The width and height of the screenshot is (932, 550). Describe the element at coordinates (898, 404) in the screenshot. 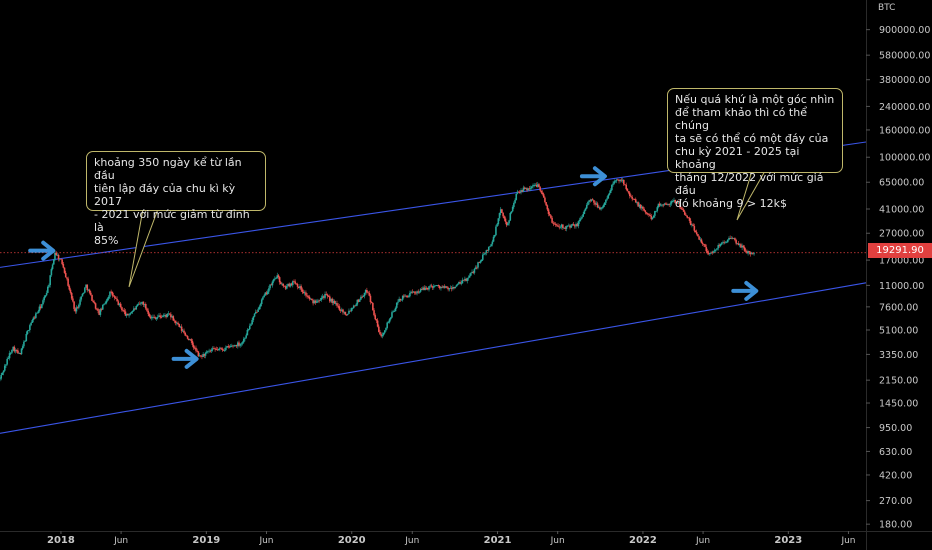

I see `y-tick-label: 1450.00` at that location.